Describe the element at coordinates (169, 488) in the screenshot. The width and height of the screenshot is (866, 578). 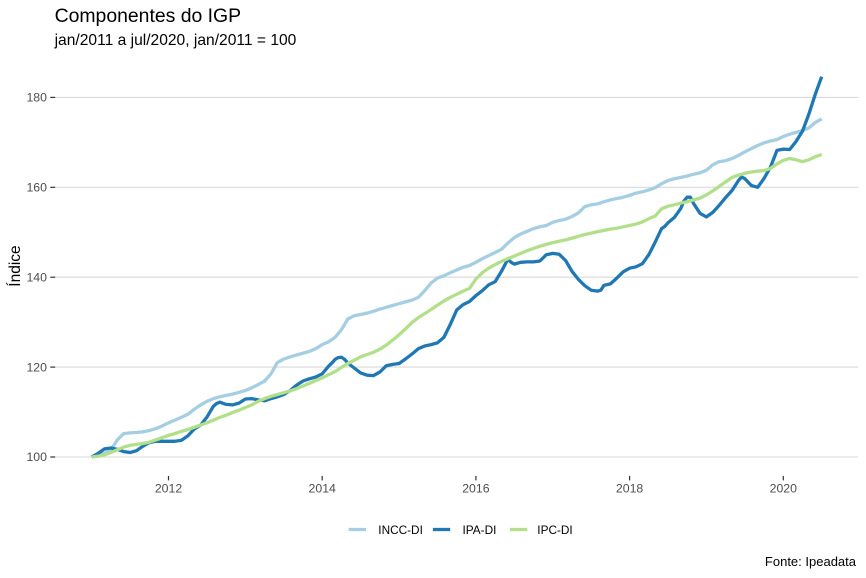
I see `svg-text: 2012` at that location.